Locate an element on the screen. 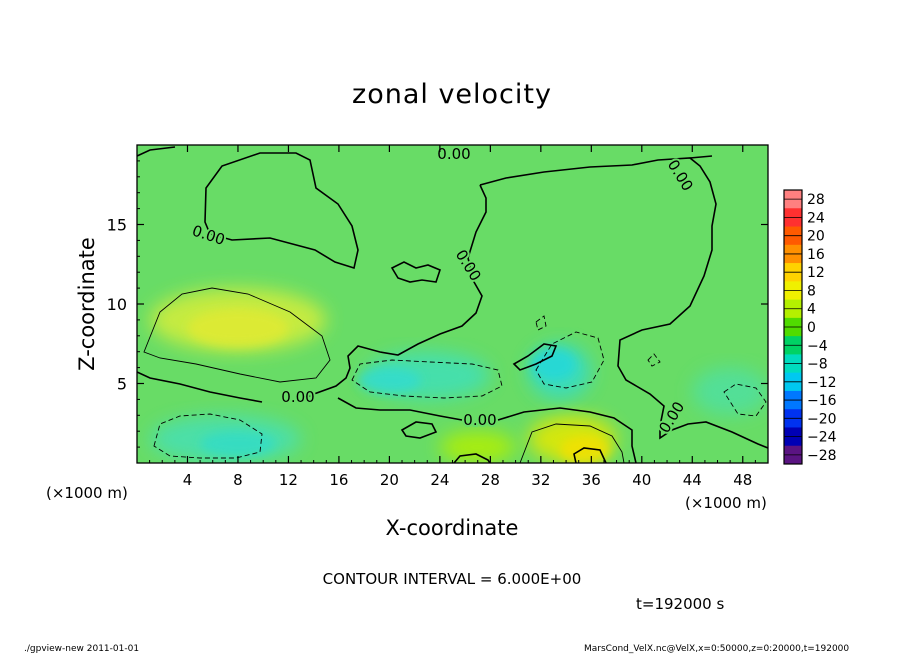 The image size is (904, 654). colorbar-label: 8 is located at coordinates (811, 291).